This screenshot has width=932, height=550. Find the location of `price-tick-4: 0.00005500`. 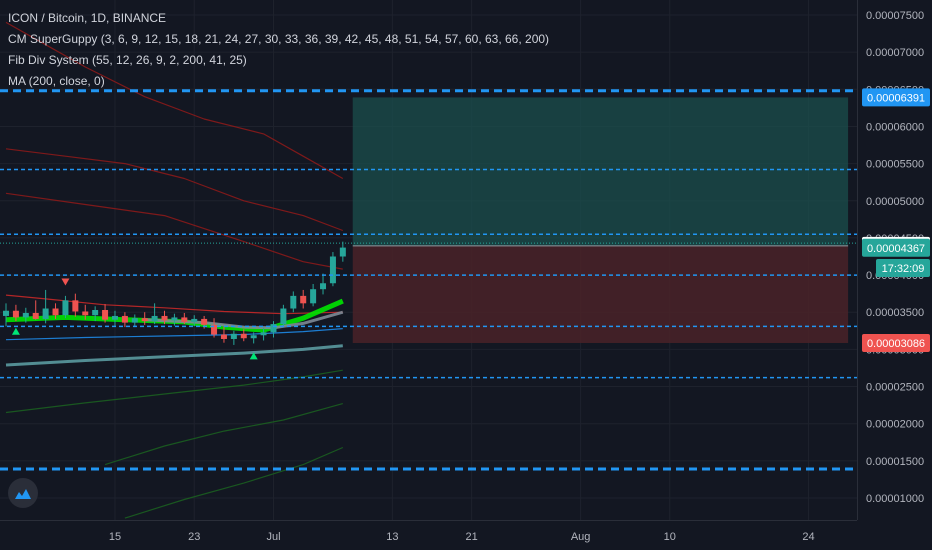

price-tick-4: 0.00005500 is located at coordinates (895, 165).